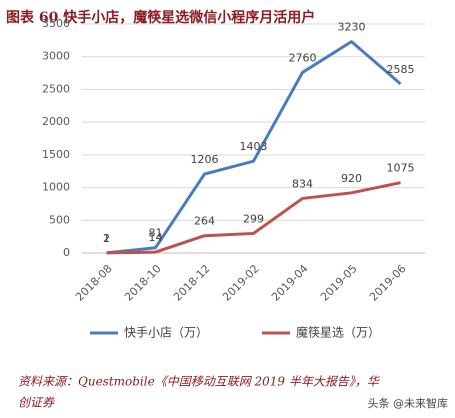  What do you see at coordinates (160, 17) in the screenshot?
I see `chart-title: 图表 60 快手小店，魔筷星选微信小程序月活用户` at bounding box center [160, 17].